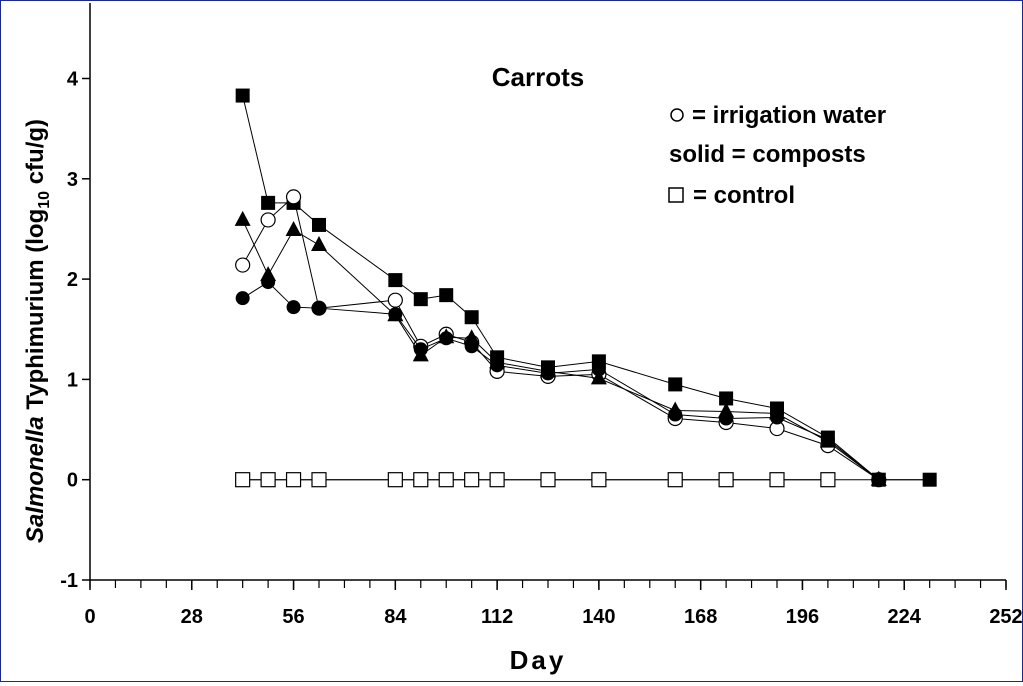 This screenshot has width=1023, height=686. I want to click on y-tick-label: 1, so click(72, 380).